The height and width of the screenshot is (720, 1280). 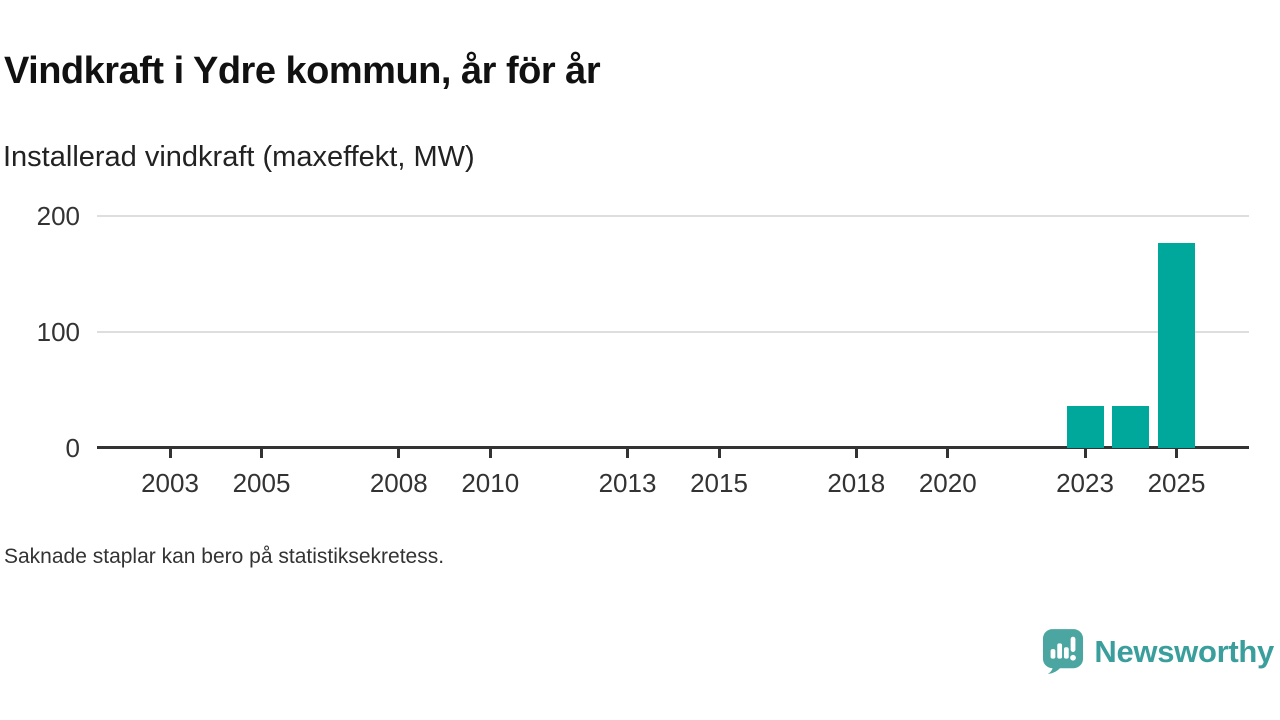 I want to click on x-axis-line, so click(x=673, y=447).